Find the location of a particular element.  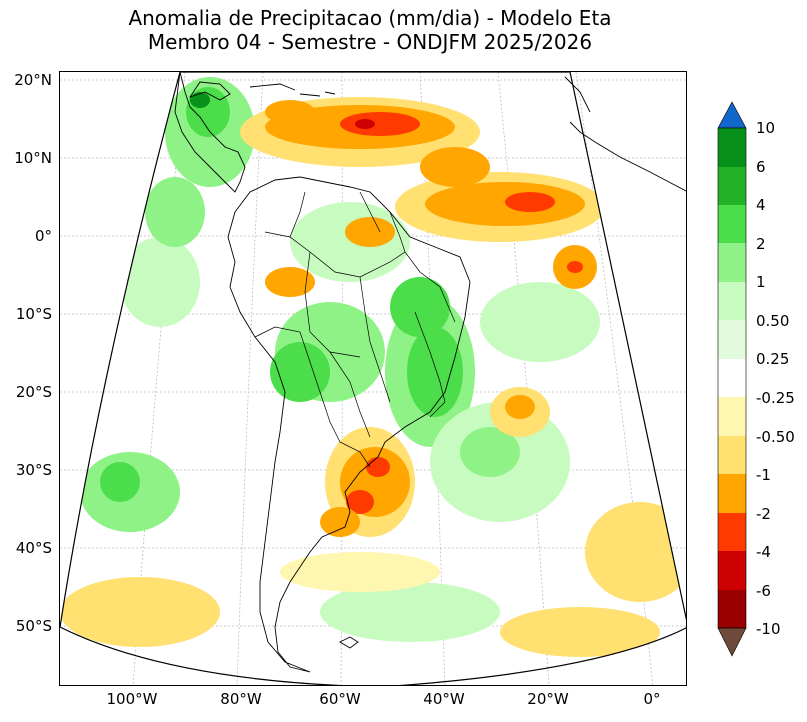

colorbar-label: -4 is located at coordinates (763, 552).